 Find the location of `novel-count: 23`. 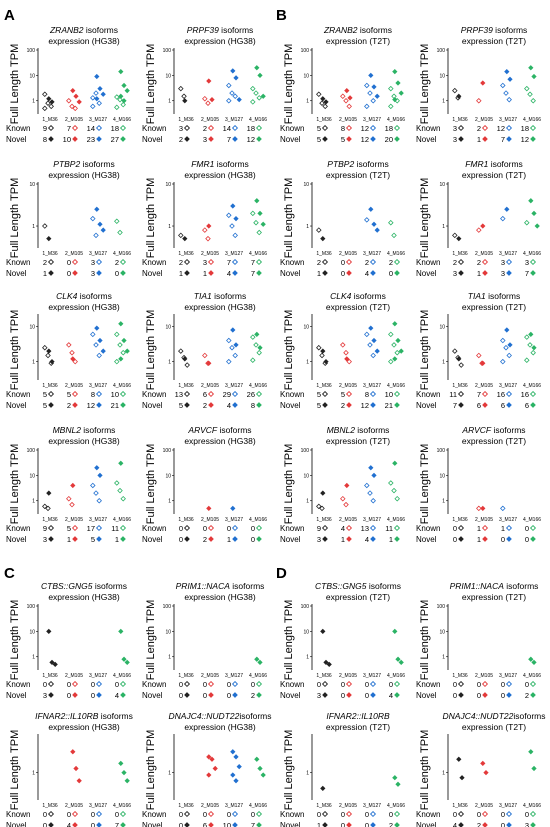

novel-count: 23 is located at coordinates (91, 139).